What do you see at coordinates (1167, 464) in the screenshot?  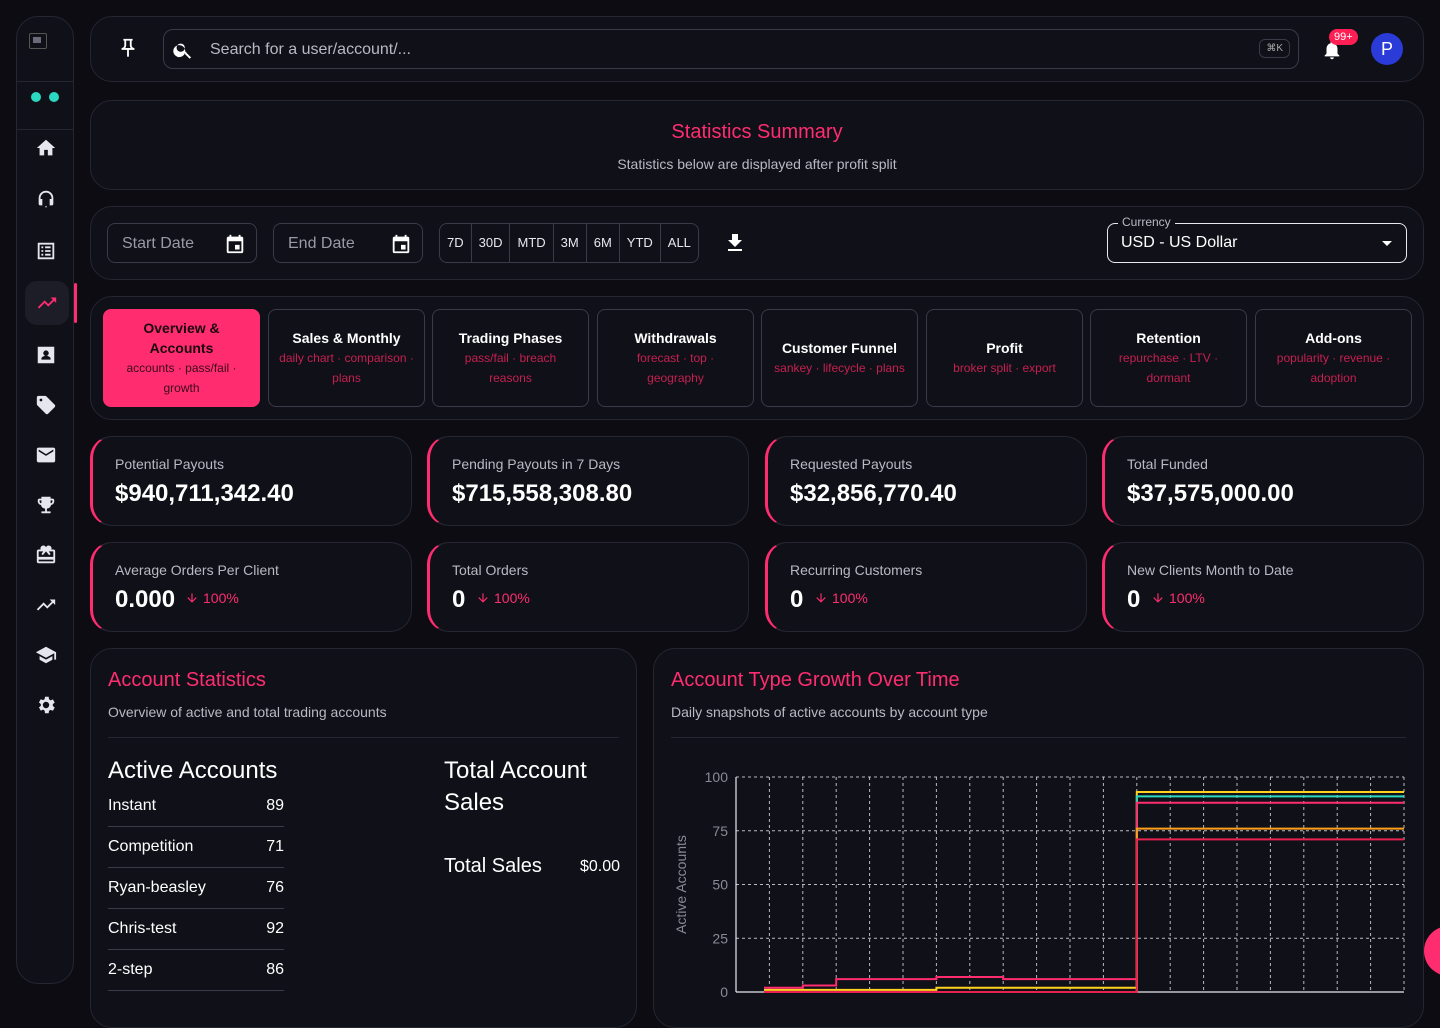 I see `stat-label: Total Funded` at bounding box center [1167, 464].